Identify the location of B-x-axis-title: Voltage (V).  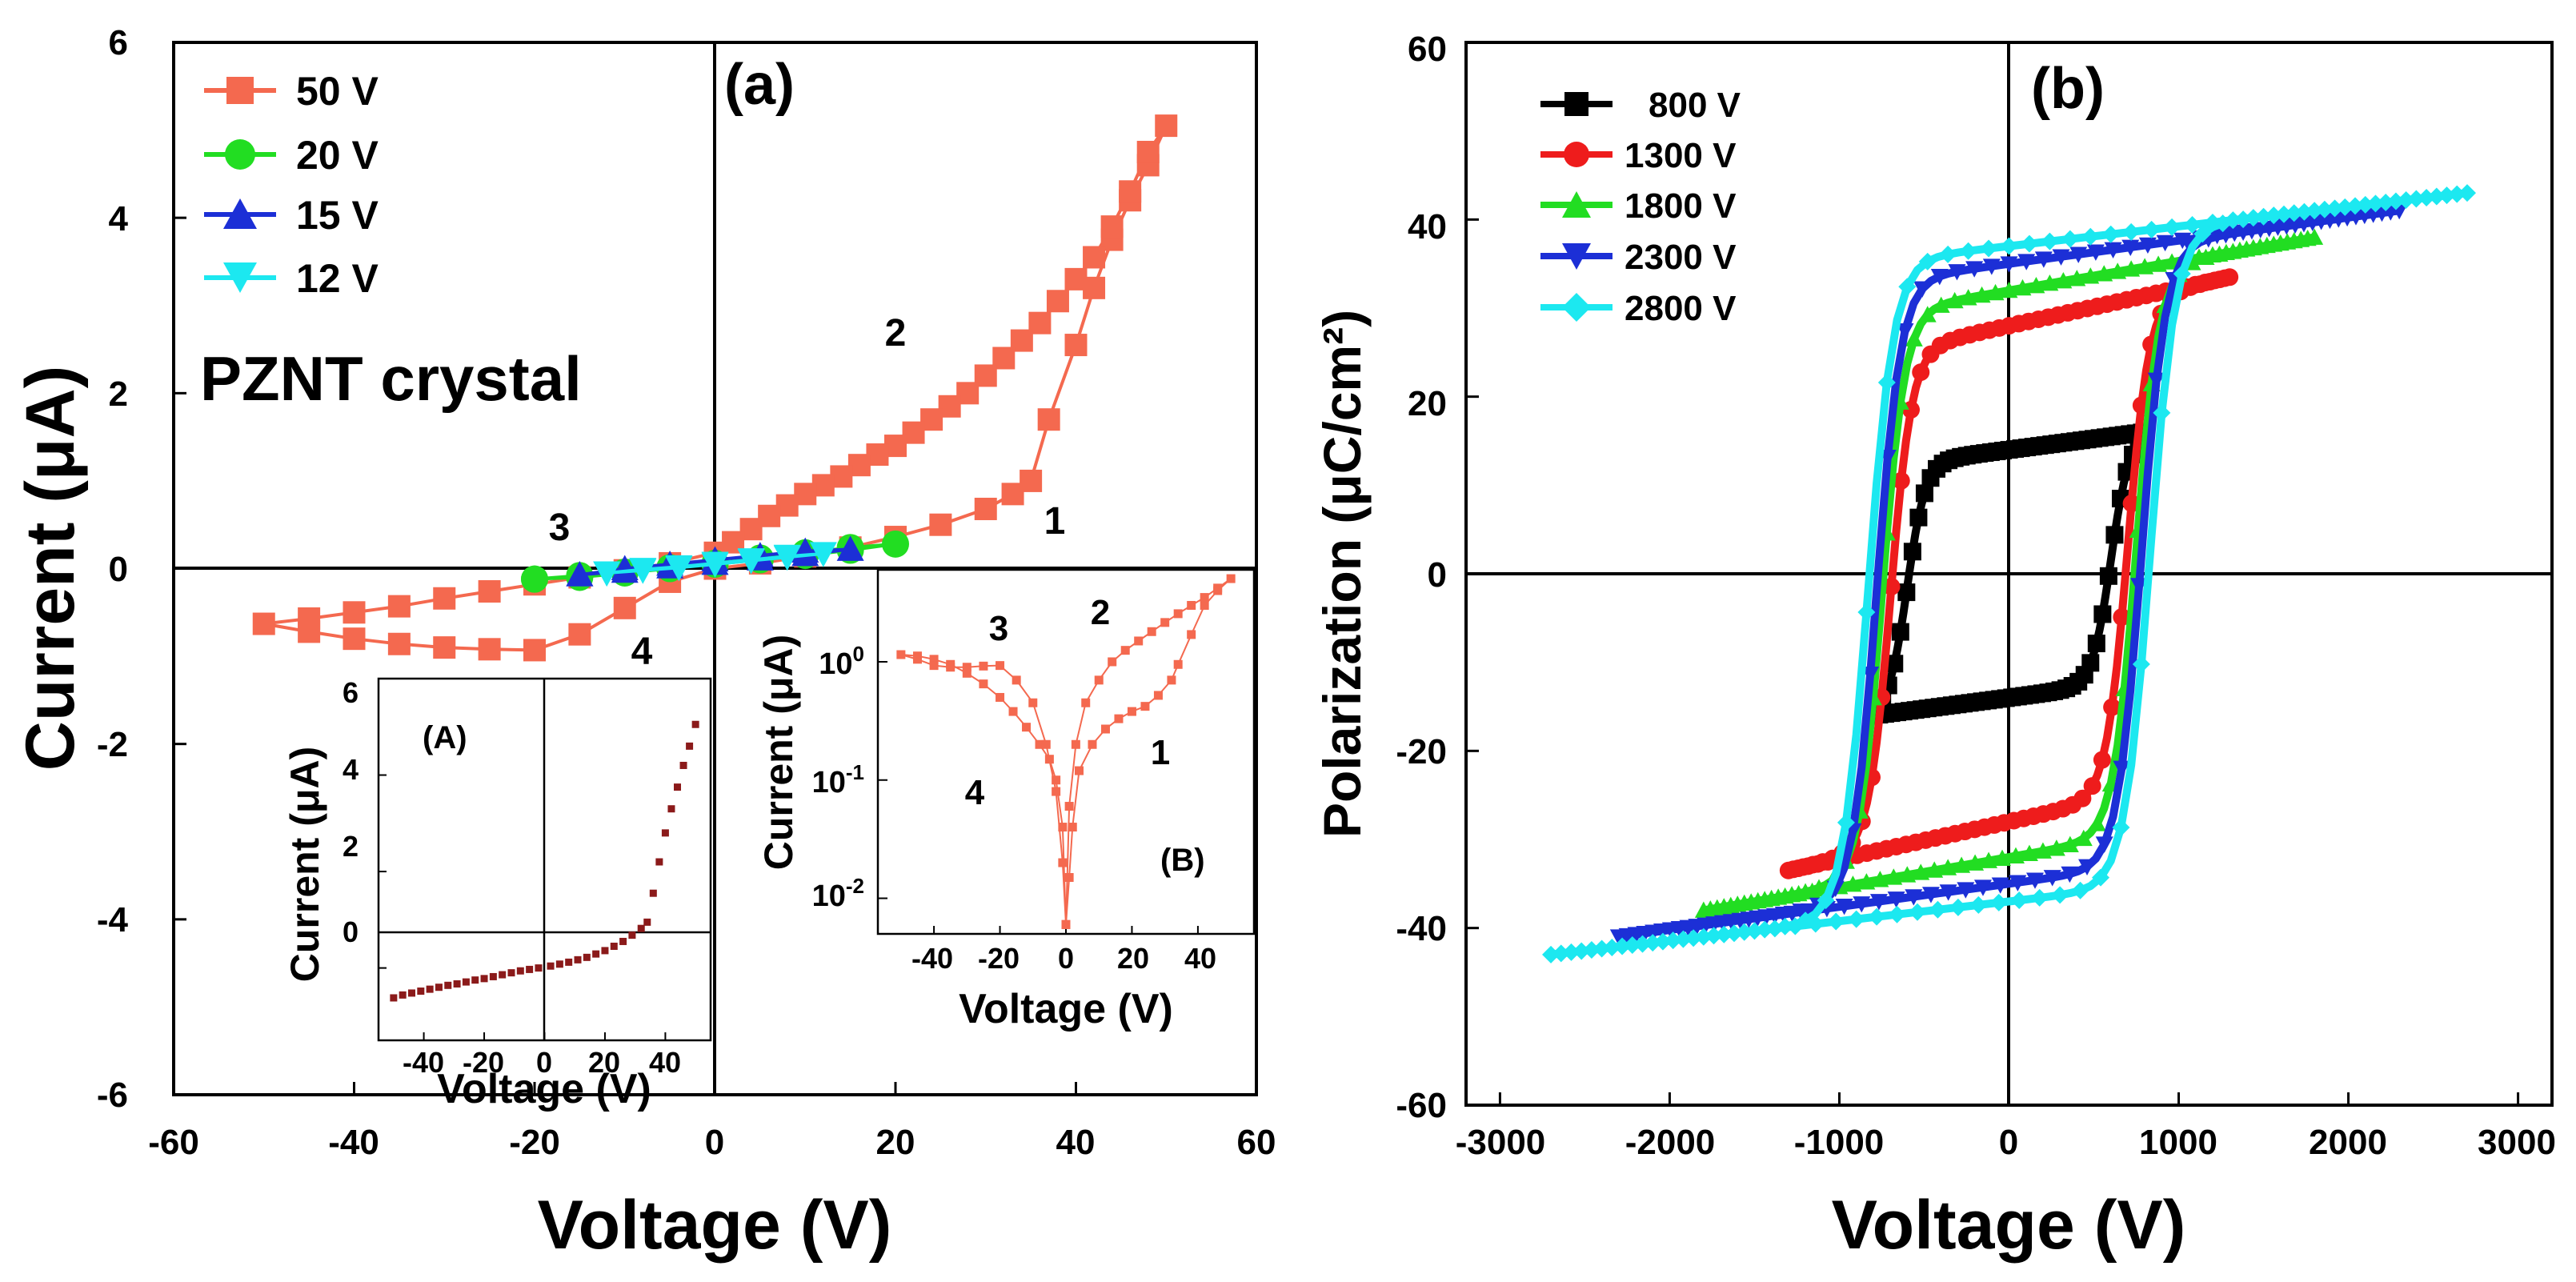
(1066, 1009).